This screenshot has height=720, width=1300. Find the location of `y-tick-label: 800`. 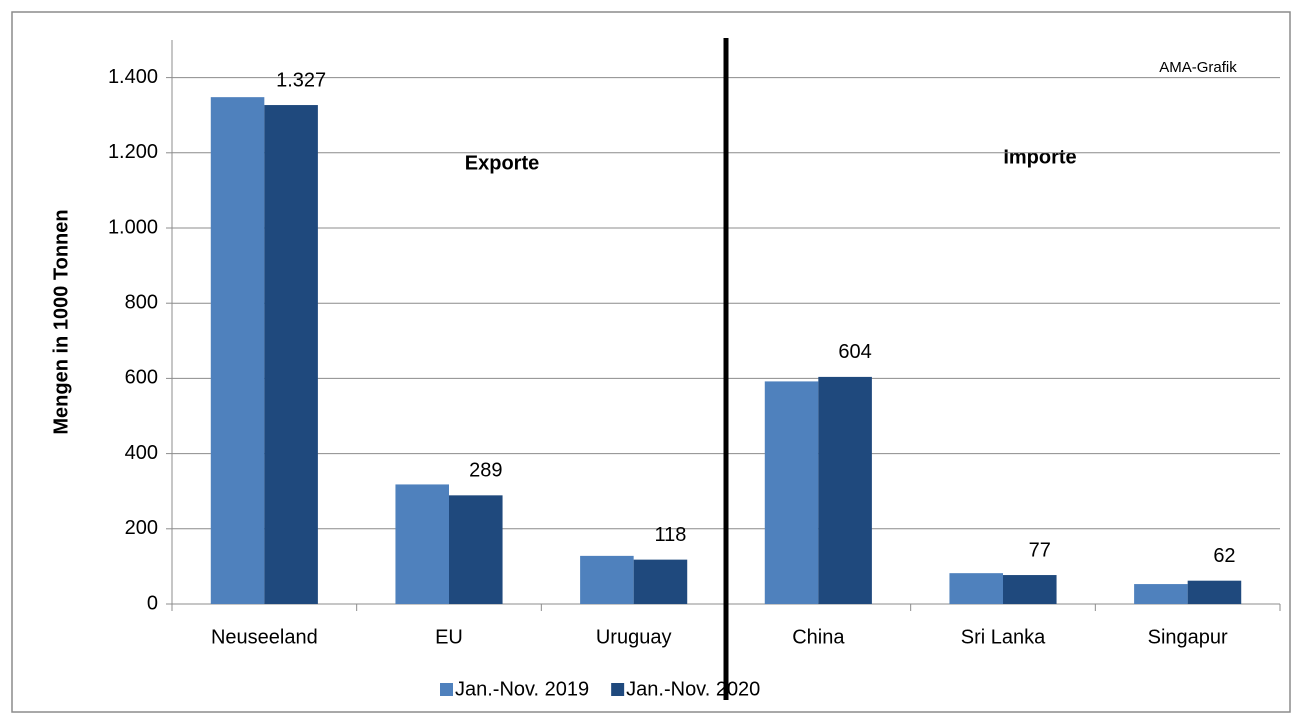

y-tick-label: 800 is located at coordinates (141, 302).